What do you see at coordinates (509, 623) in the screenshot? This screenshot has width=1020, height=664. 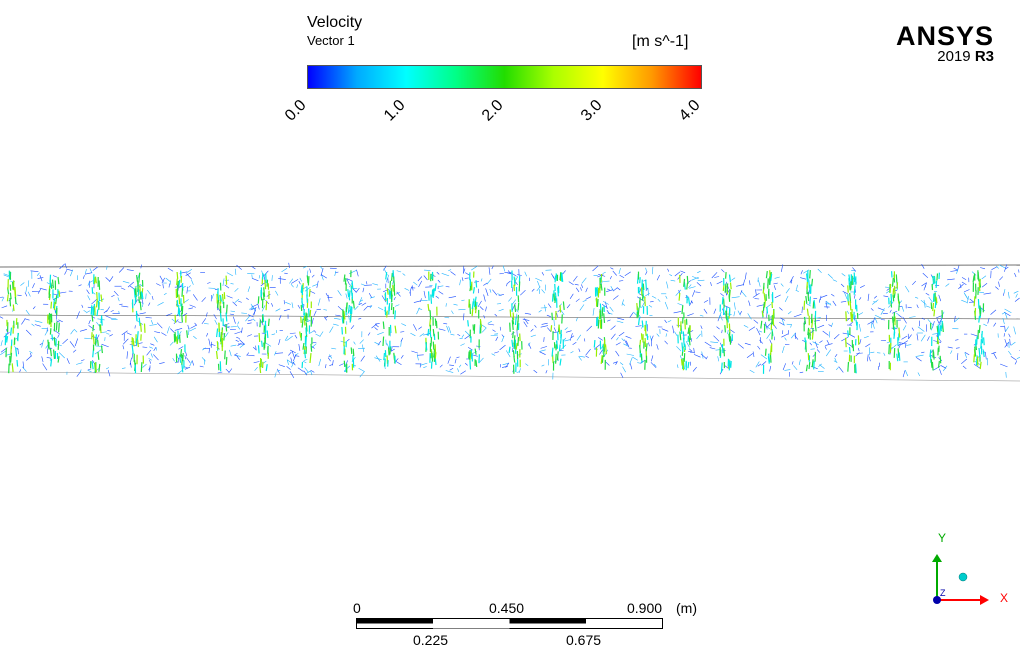 I see `scale-bar-segments` at bounding box center [509, 623].